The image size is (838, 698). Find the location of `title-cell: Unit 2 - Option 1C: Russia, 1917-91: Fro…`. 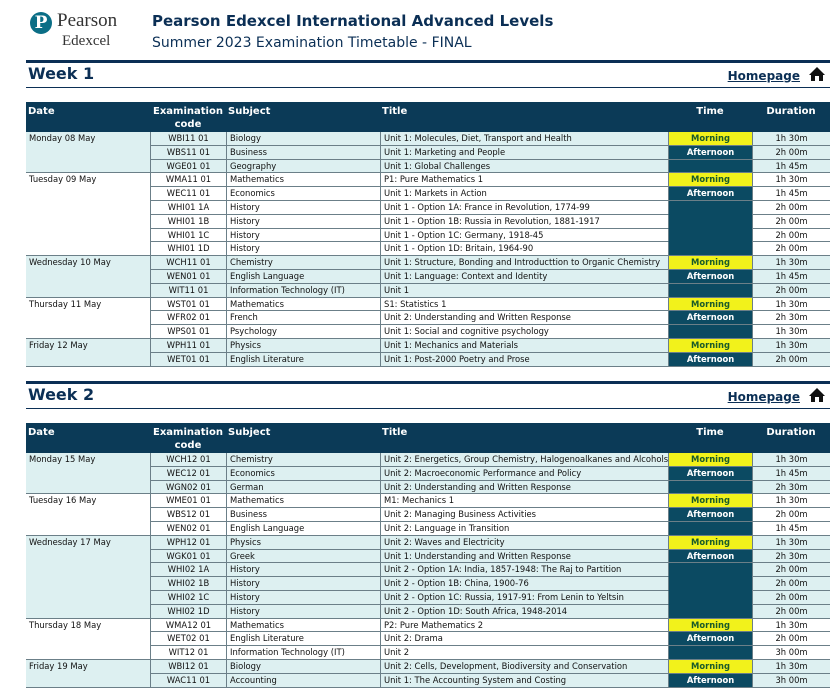

title-cell: Unit 2 - Option 1C: Russia, 1917-91: Fro… is located at coordinates (524, 597).